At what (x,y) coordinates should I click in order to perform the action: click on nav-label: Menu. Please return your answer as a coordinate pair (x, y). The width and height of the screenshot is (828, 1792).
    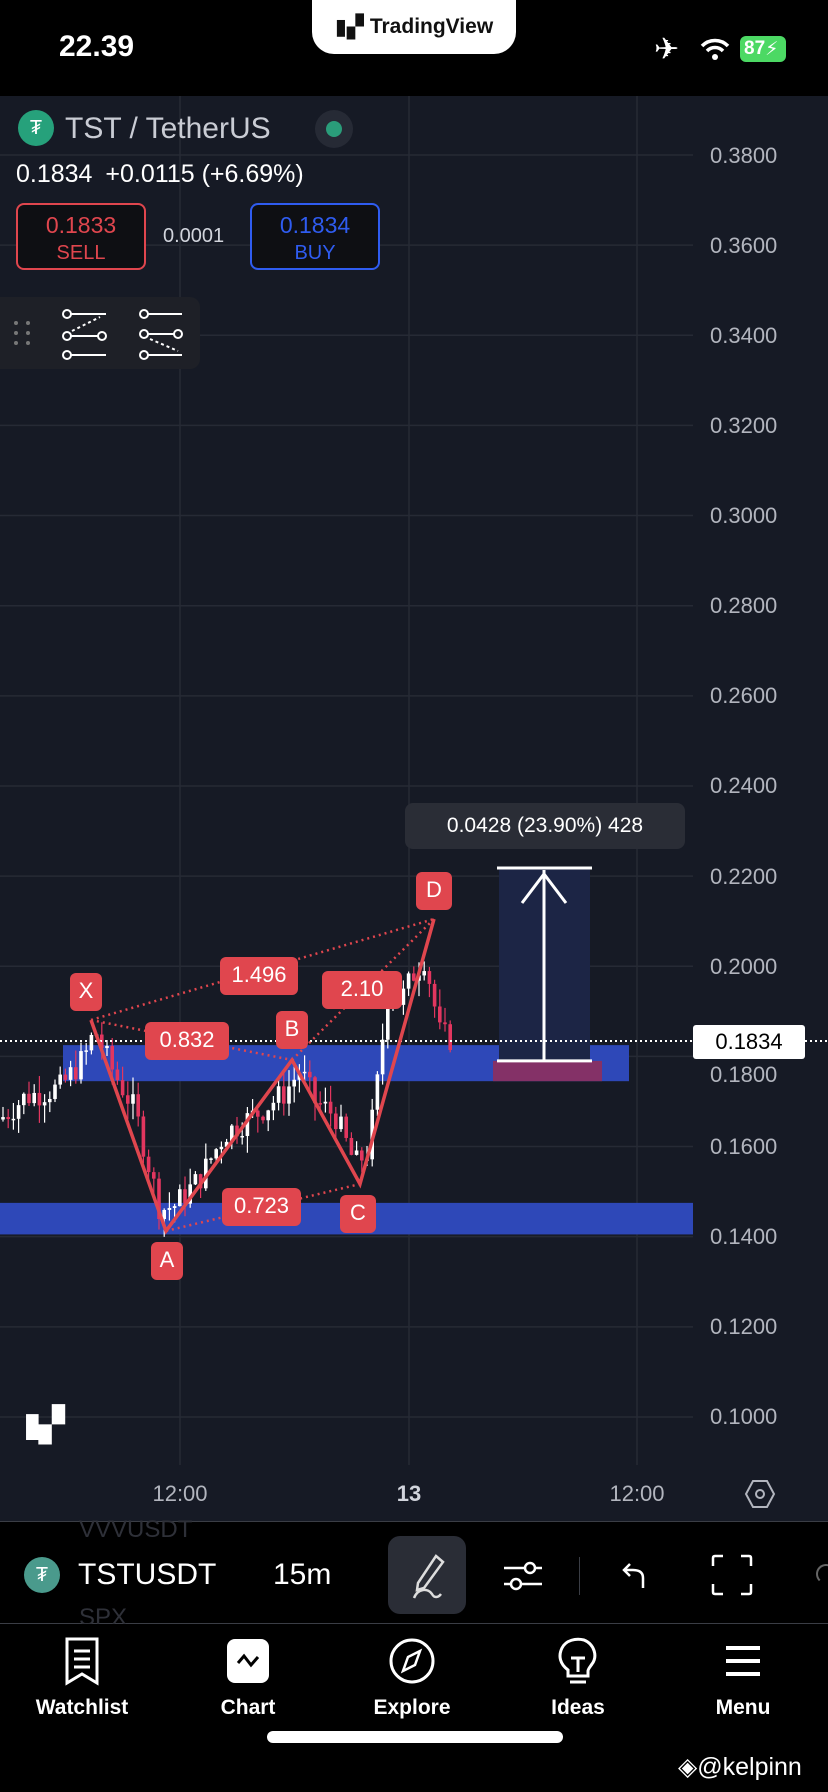
    Looking at the image, I should click on (743, 1707).